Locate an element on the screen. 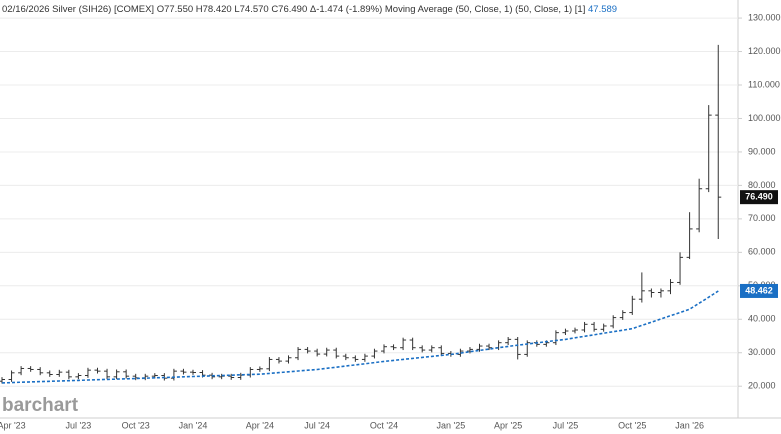 The width and height of the screenshot is (781, 434). x-tick-label: Jul '24 is located at coordinates (317, 425).